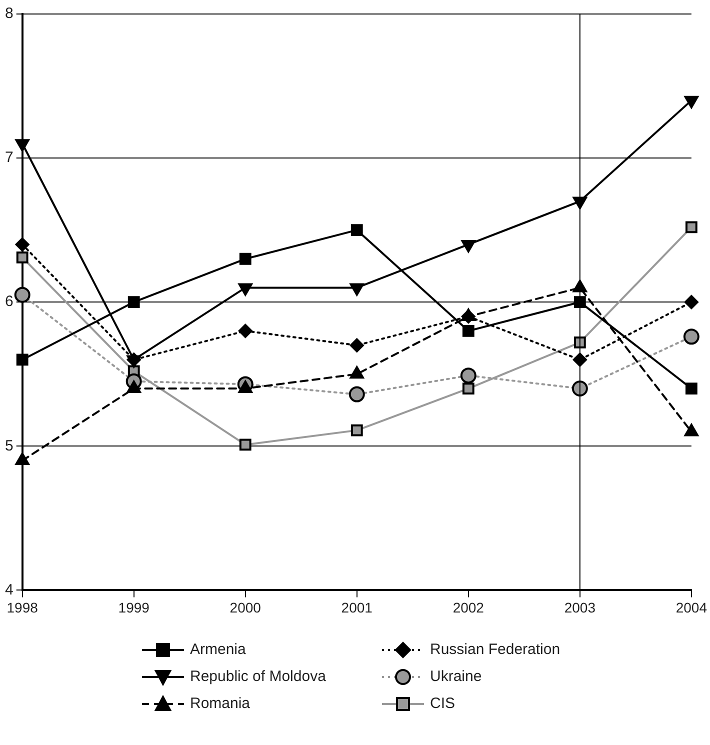 This screenshot has height=745, width=710. I want to click on legend-label: CIS, so click(443, 703).